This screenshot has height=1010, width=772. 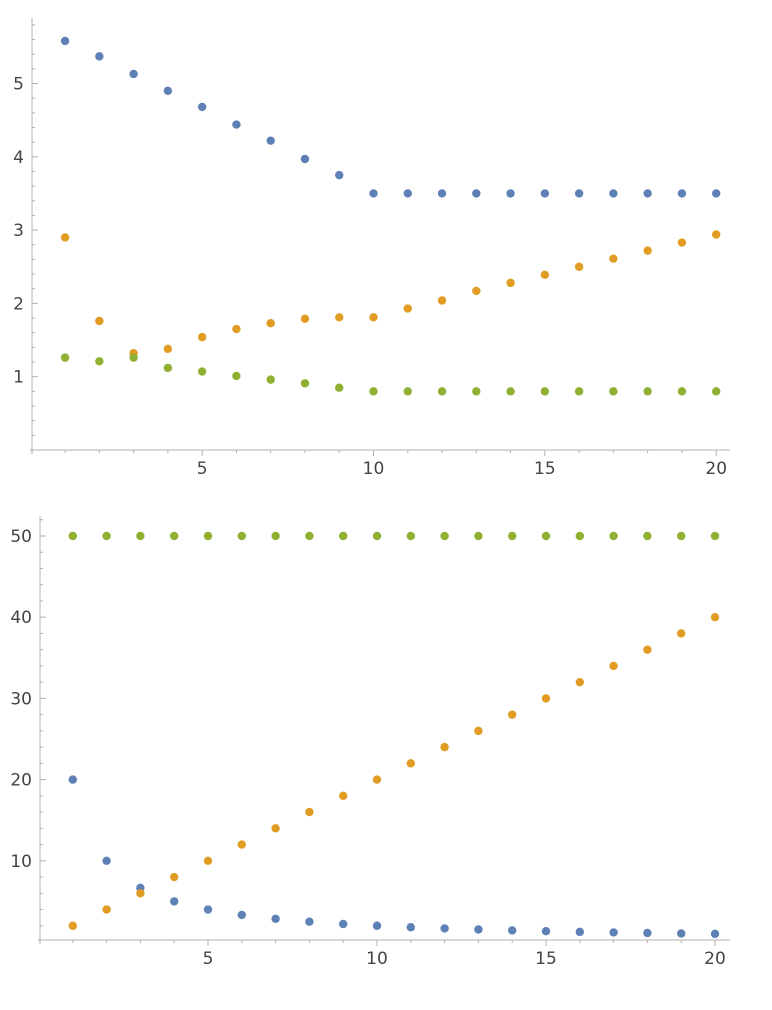 I want to click on y-tick-label: 3, so click(x=18, y=231).